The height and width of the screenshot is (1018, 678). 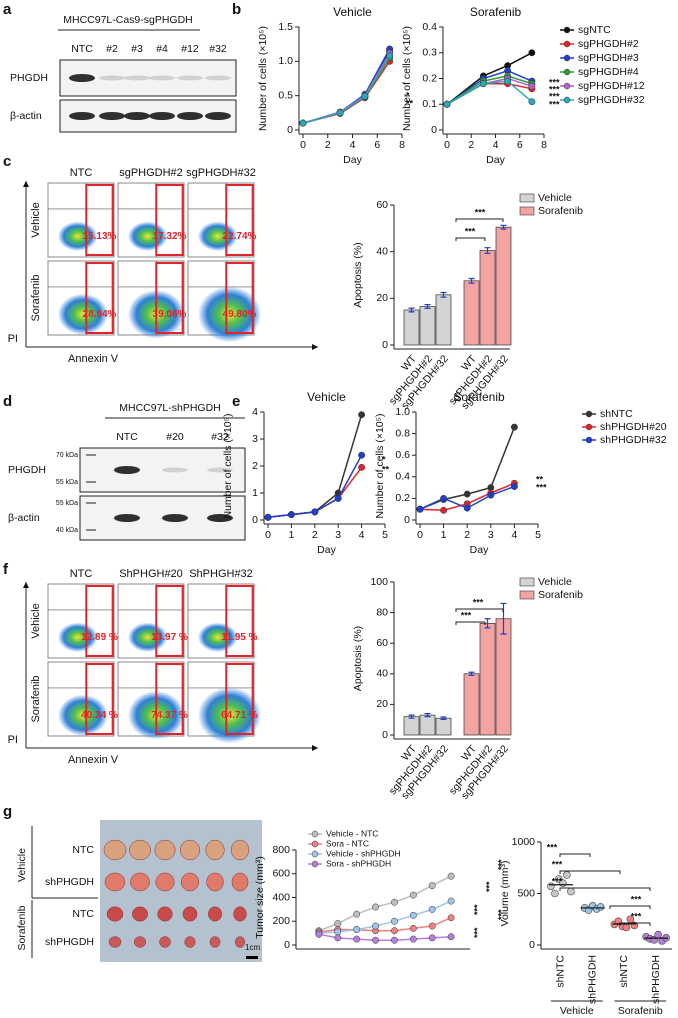 What do you see at coordinates (91, 503) in the screenshot?
I see `ladder-band` at bounding box center [91, 503].